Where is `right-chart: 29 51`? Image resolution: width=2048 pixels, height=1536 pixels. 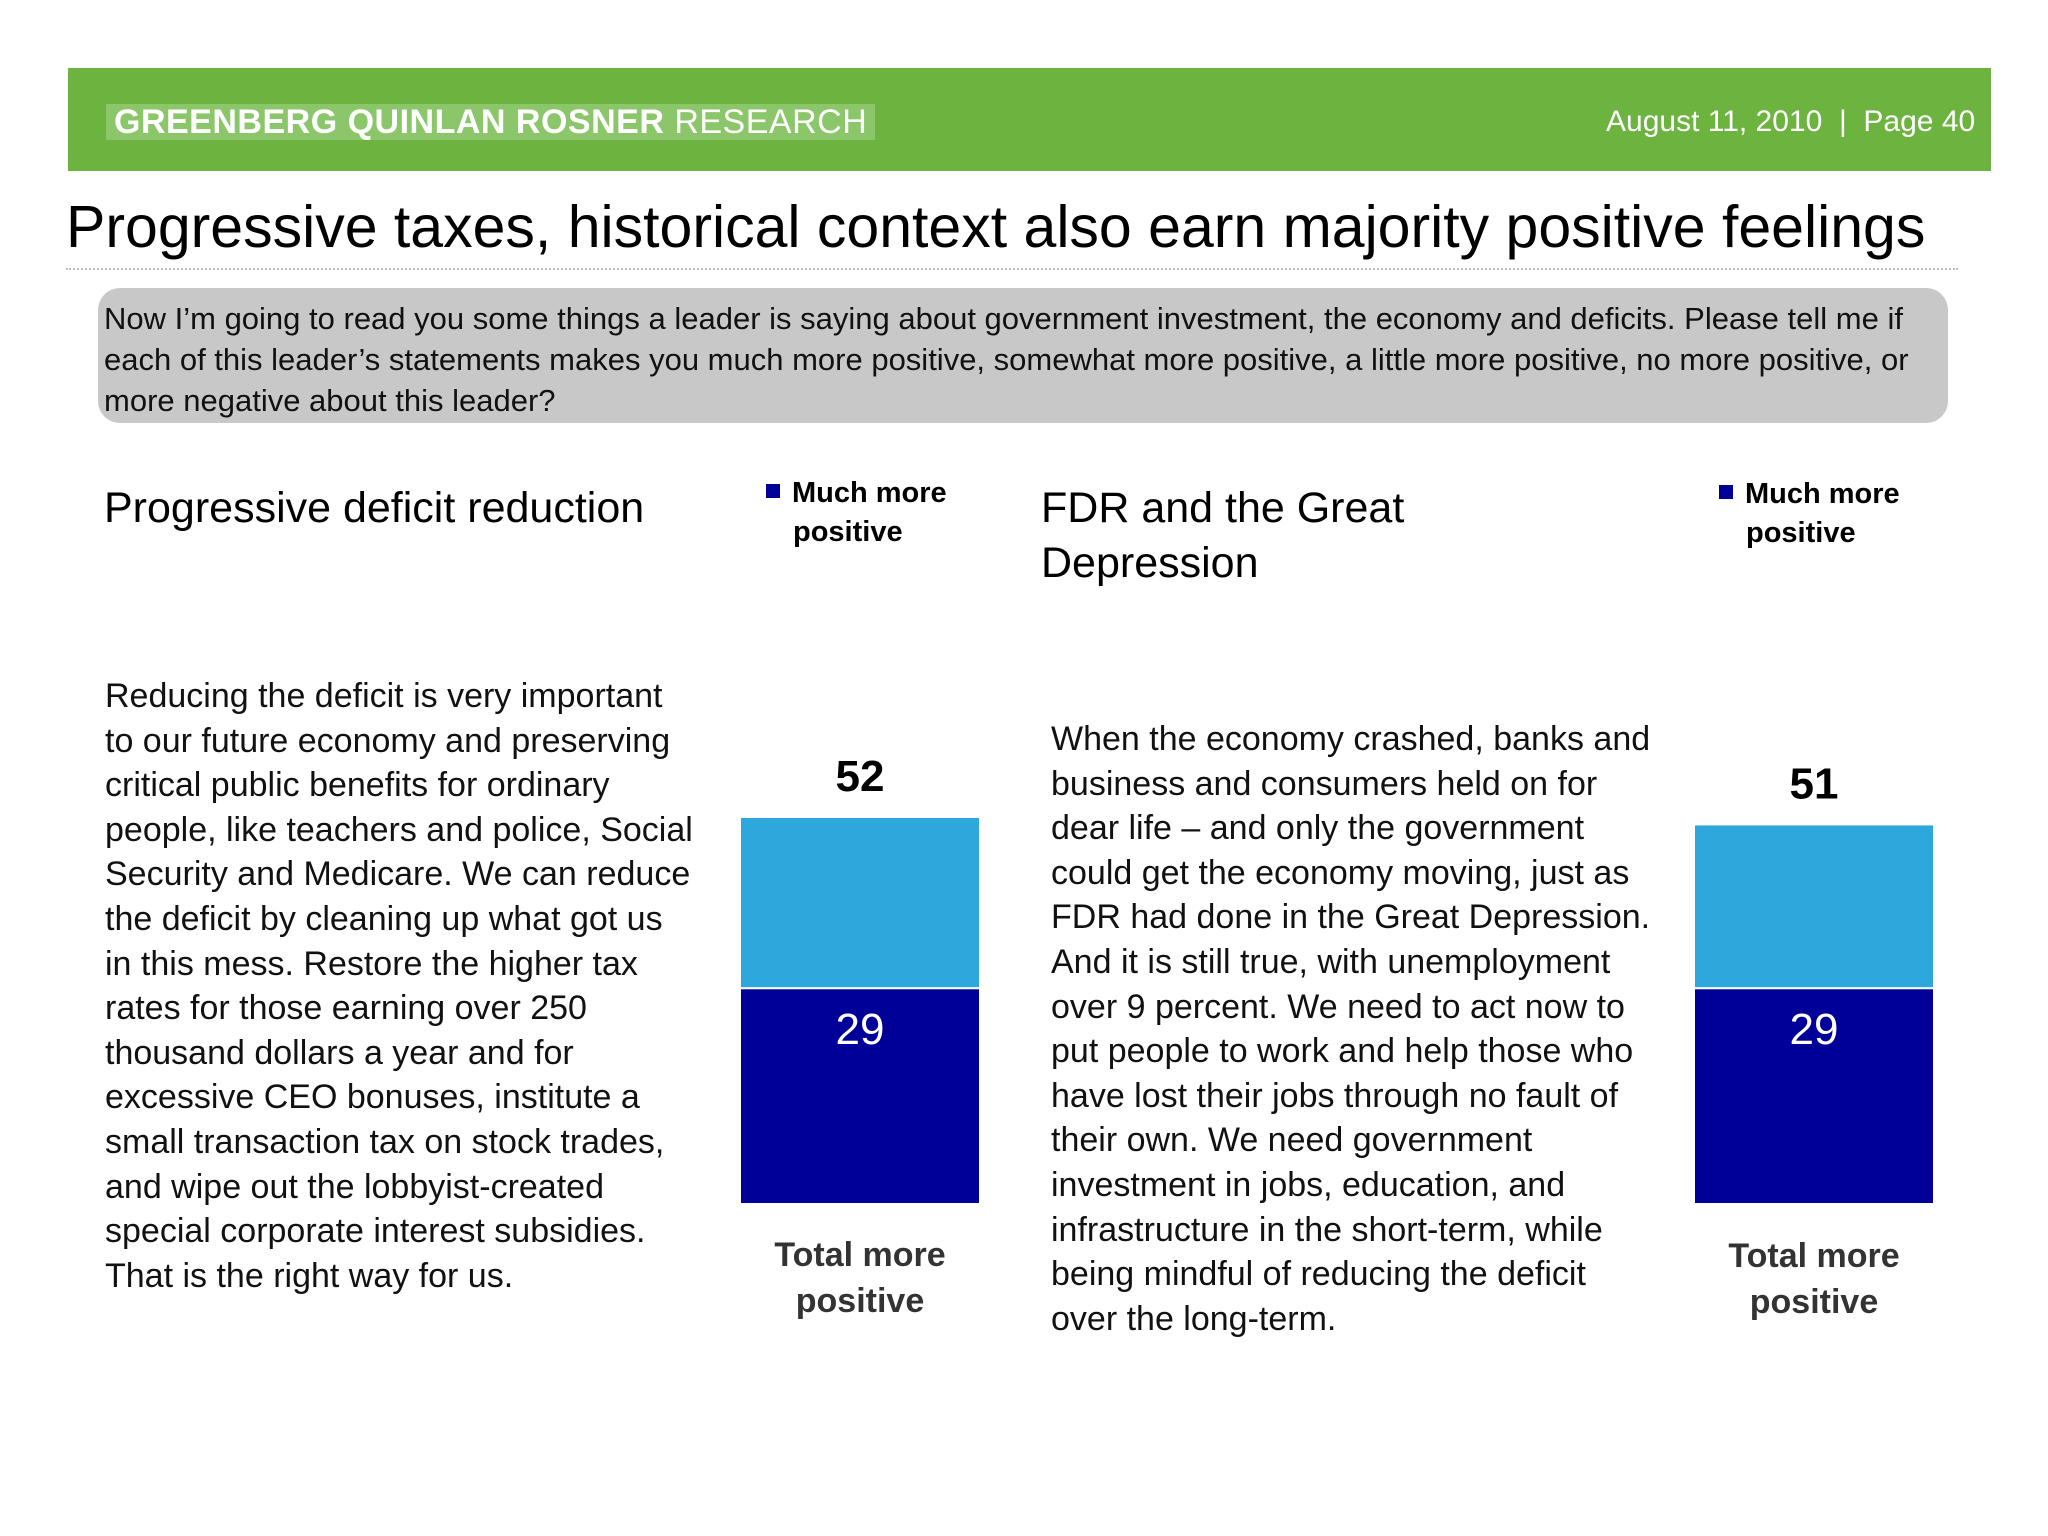
right-chart: 29 51 is located at coordinates (1814, 982).